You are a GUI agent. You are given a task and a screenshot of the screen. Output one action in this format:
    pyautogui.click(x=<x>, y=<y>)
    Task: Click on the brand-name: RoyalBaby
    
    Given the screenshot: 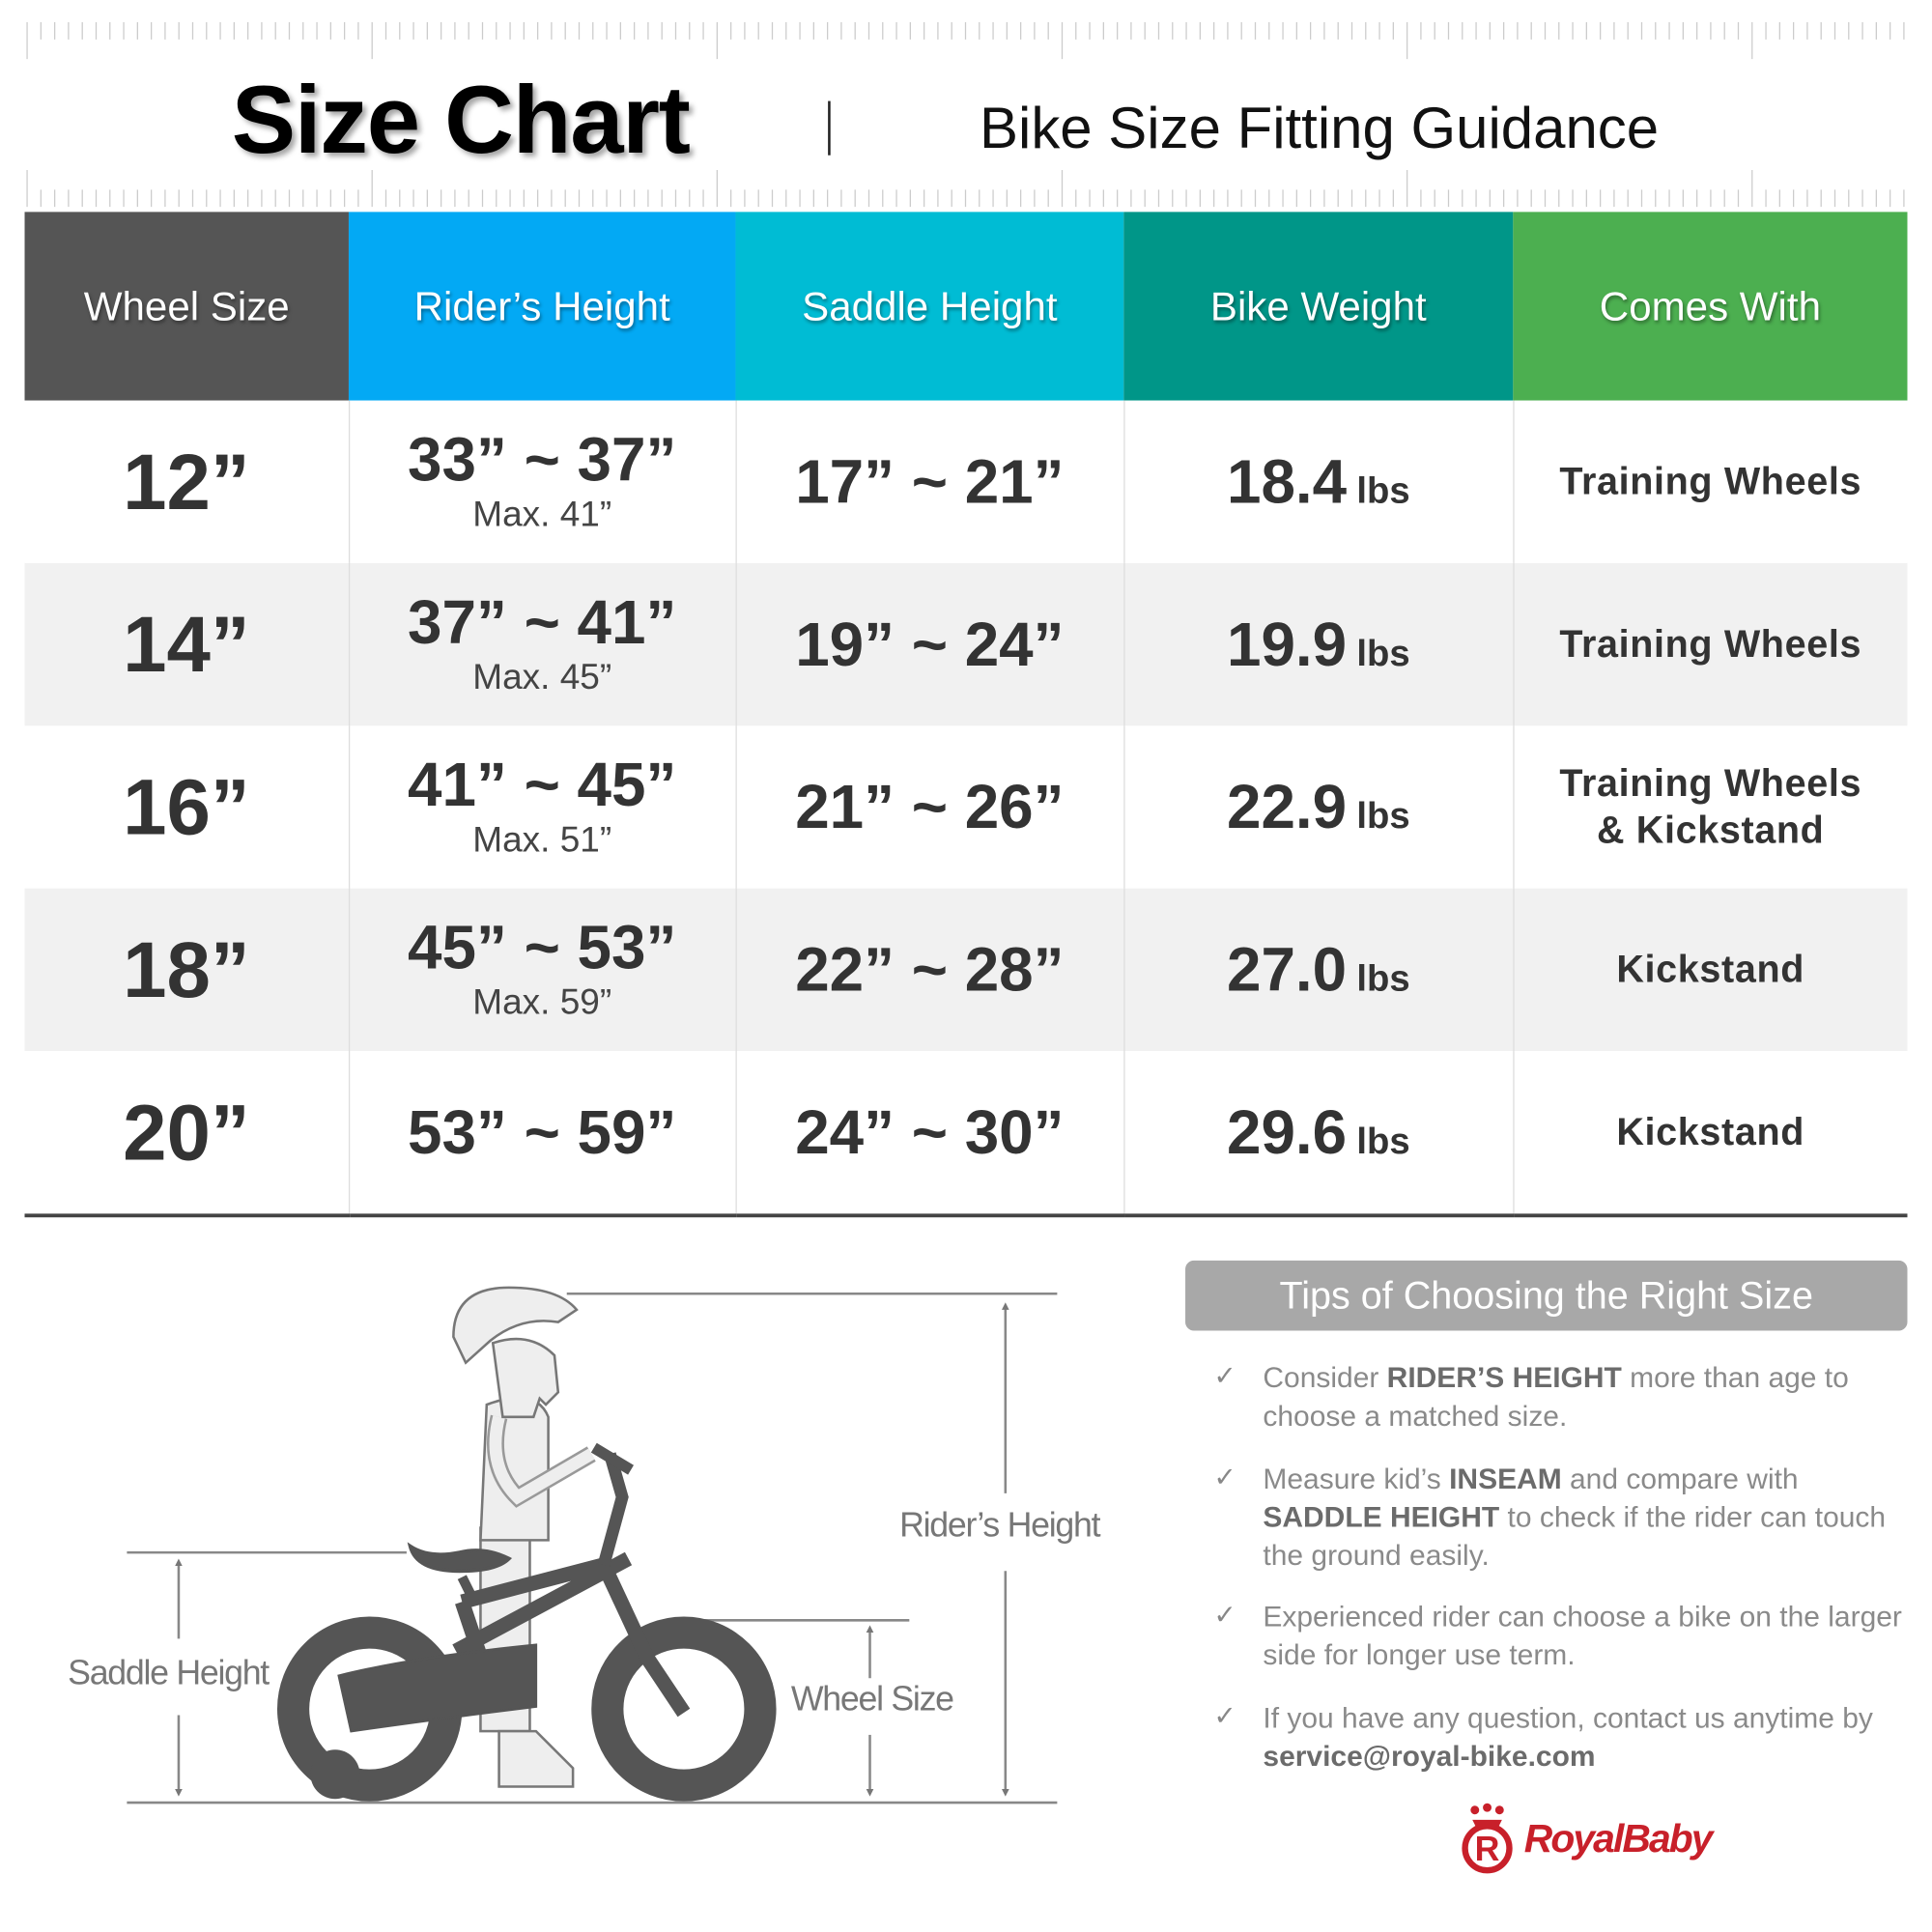 What is the action you would take?
    pyautogui.click(x=1618, y=1838)
    